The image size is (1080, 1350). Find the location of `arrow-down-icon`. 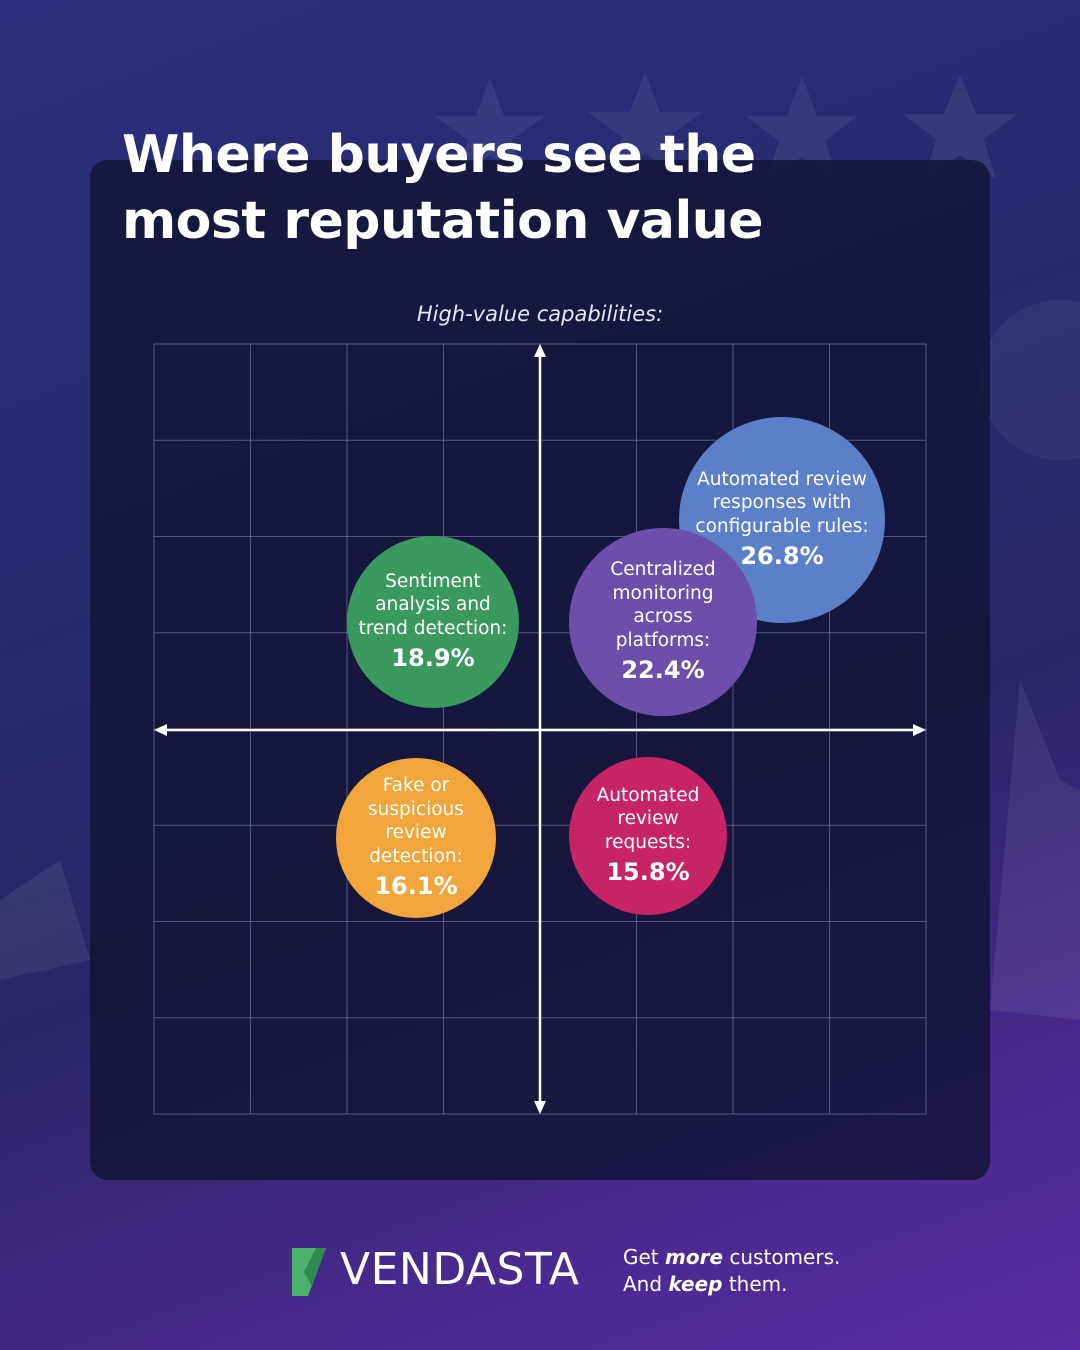

arrow-down-icon is located at coordinates (540, 1107).